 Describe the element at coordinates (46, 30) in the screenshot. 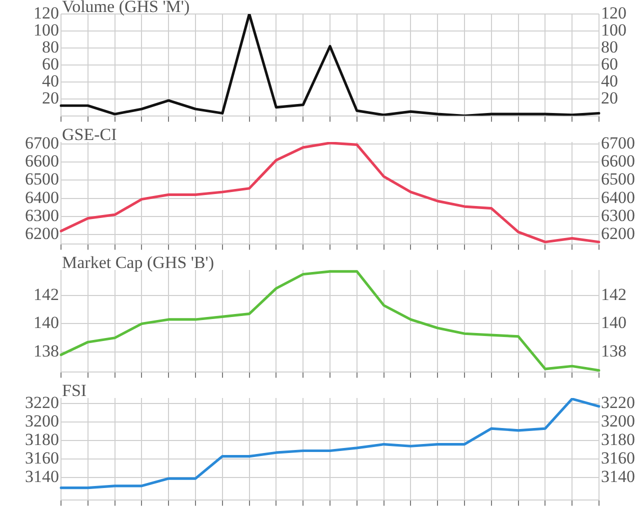

I see `y-tick-label: 100` at that location.